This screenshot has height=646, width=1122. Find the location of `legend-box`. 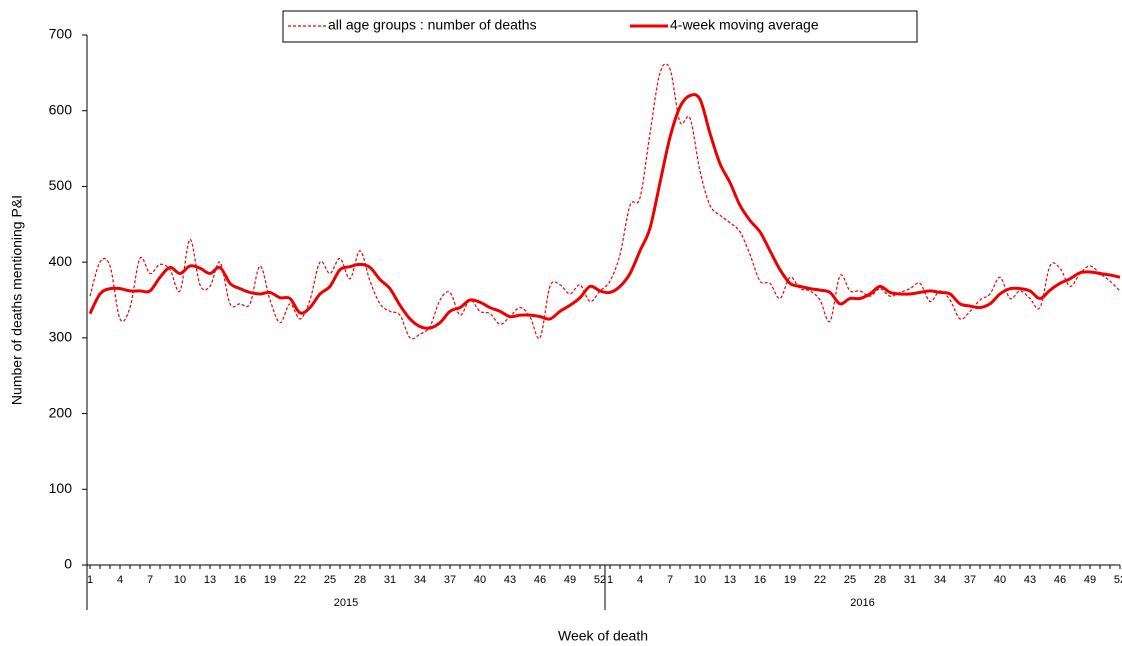

legend-box is located at coordinates (600, 26).